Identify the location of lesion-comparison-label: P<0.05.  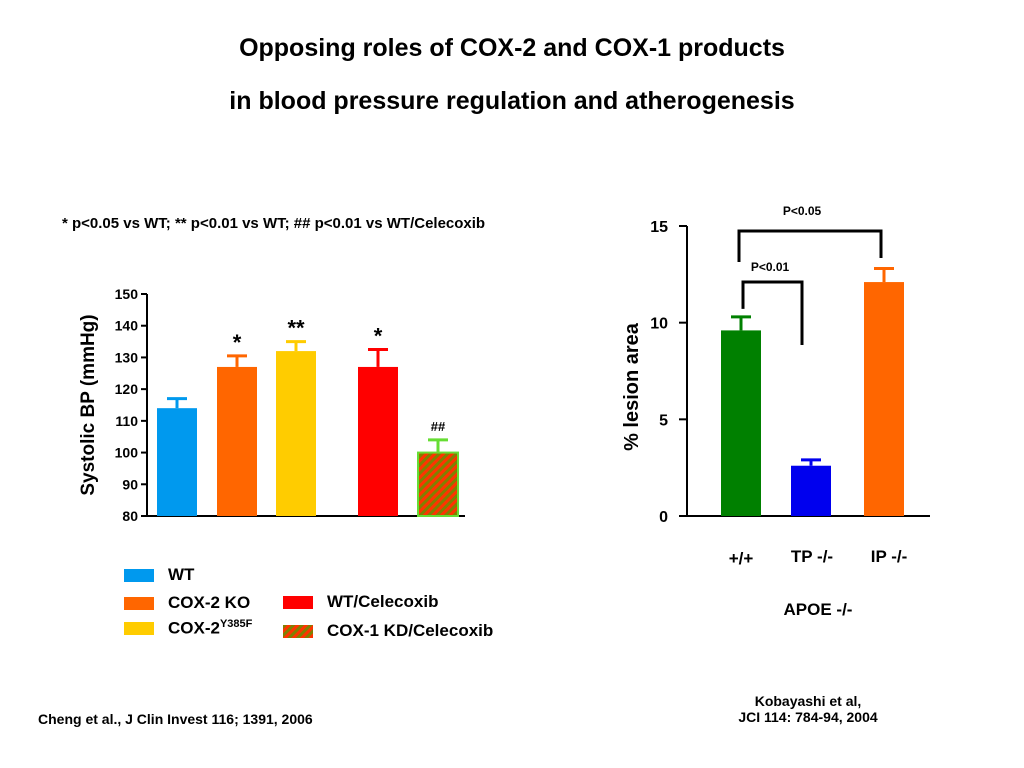
(802, 211).